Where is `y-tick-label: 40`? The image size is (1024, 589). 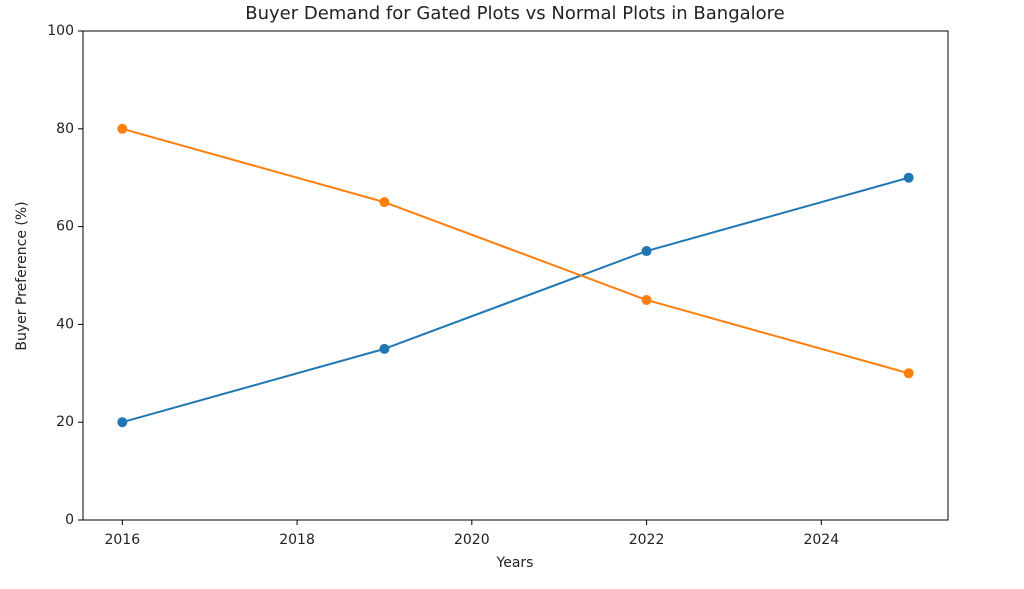 y-tick-label: 40 is located at coordinates (65, 324).